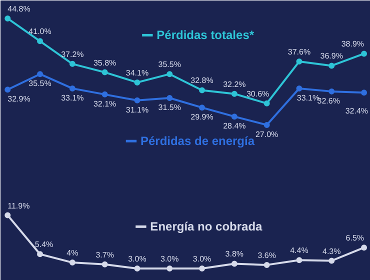  What do you see at coordinates (19, 9) in the screenshot?
I see `data-label: 44.8%` at bounding box center [19, 9].